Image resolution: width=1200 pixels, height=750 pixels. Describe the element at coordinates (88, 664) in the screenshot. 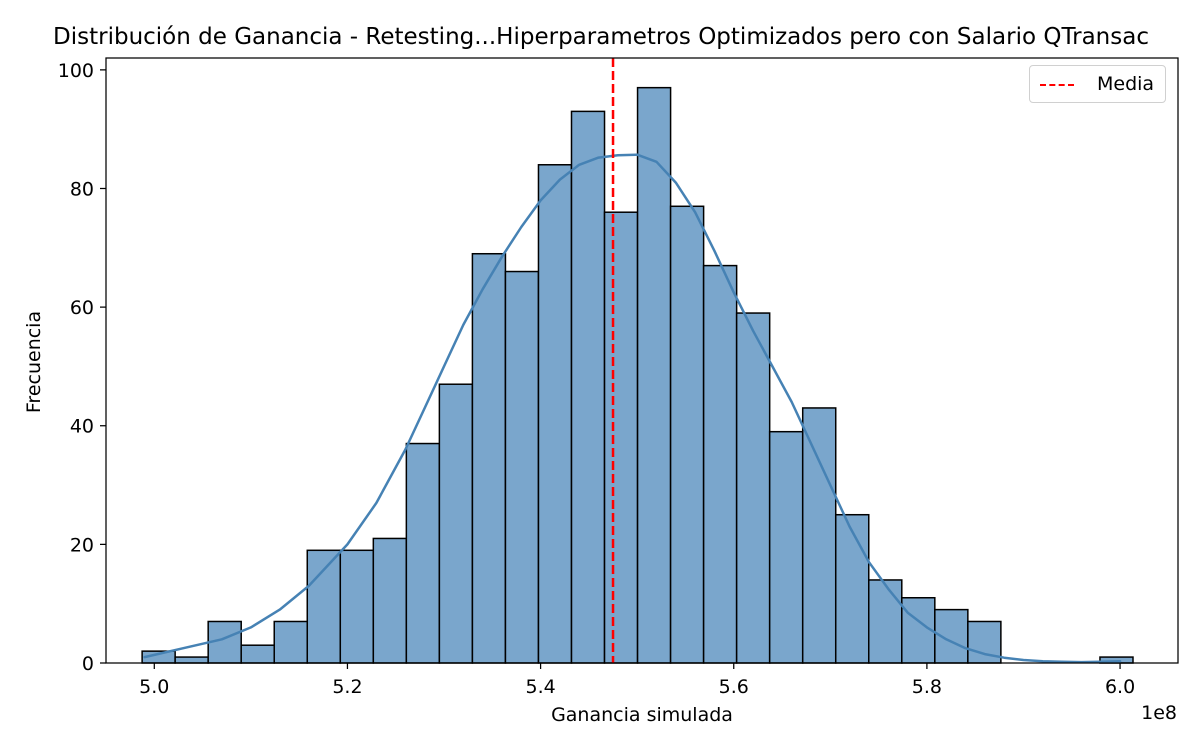

I see `y-tick-label: 0` at that location.